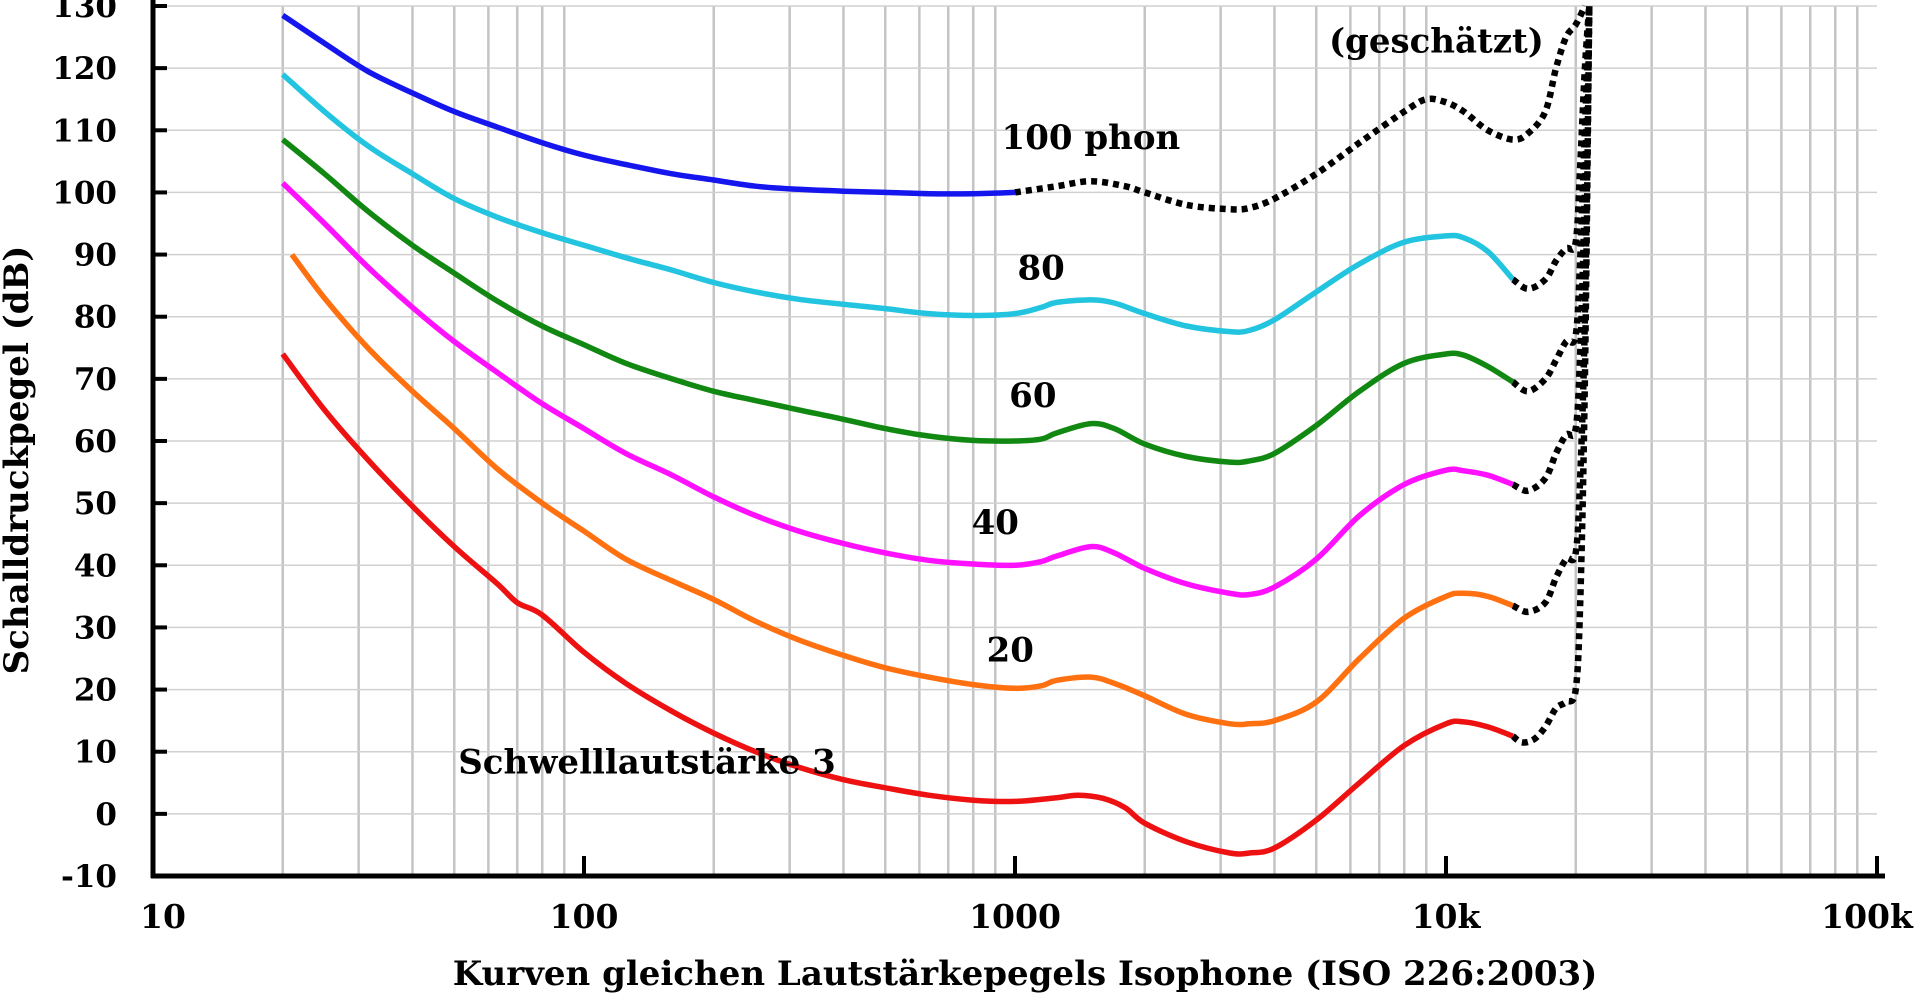 The width and height of the screenshot is (1920, 1002). I want to click on y-axis-title: Schalldruckpegel (dB), so click(18, 460).